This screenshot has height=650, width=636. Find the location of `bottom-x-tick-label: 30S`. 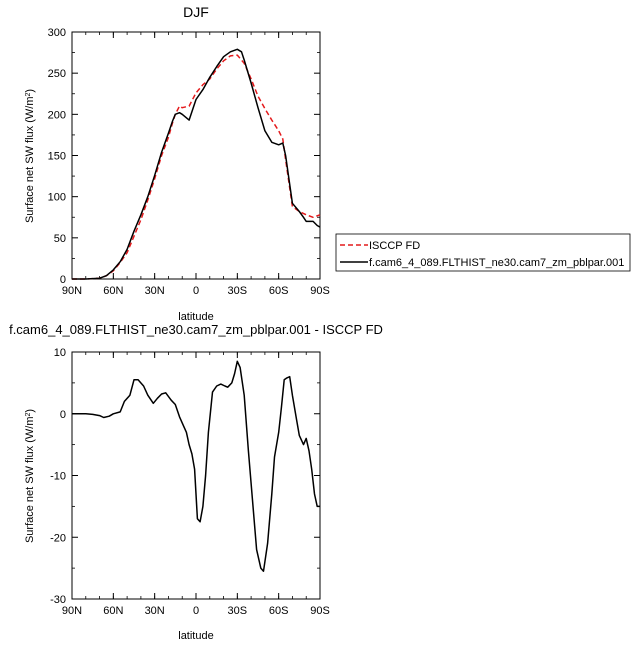

bottom-x-tick-label: 30S is located at coordinates (238, 611).